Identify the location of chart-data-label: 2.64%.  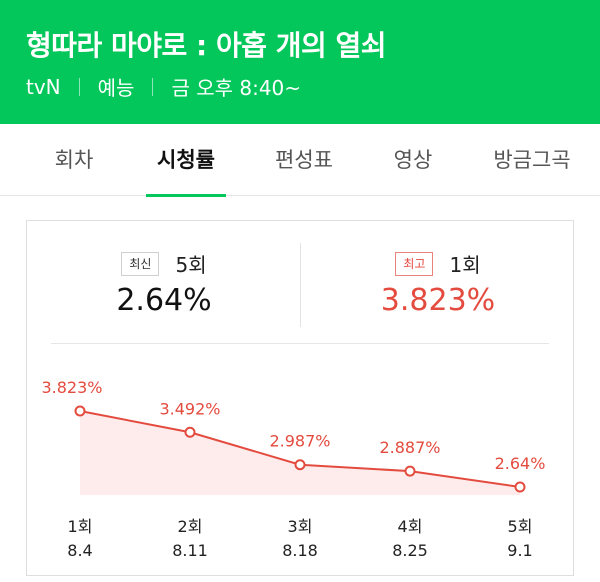
(520, 463).